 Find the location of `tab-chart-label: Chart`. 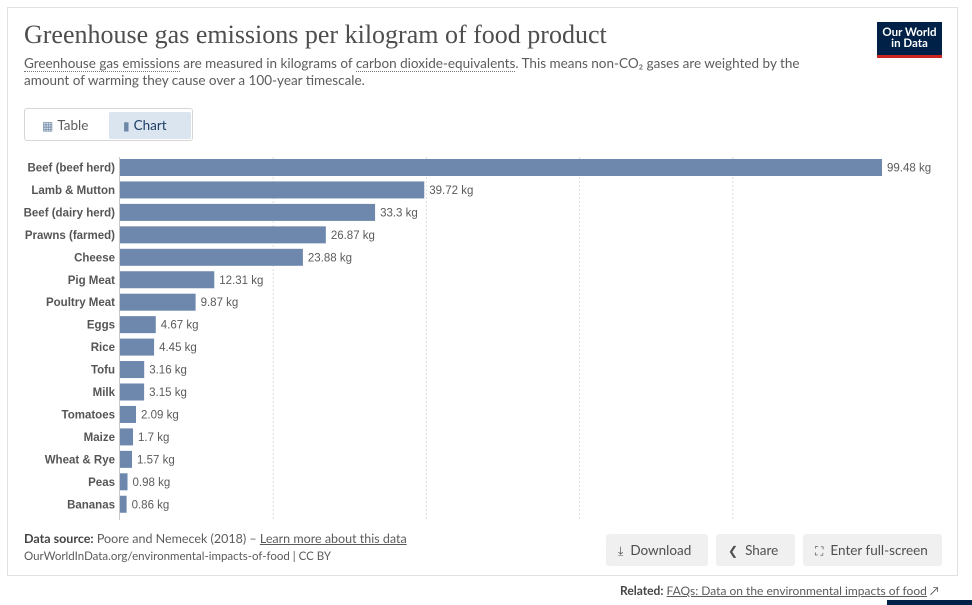

tab-chart-label: Chart is located at coordinates (150, 125).